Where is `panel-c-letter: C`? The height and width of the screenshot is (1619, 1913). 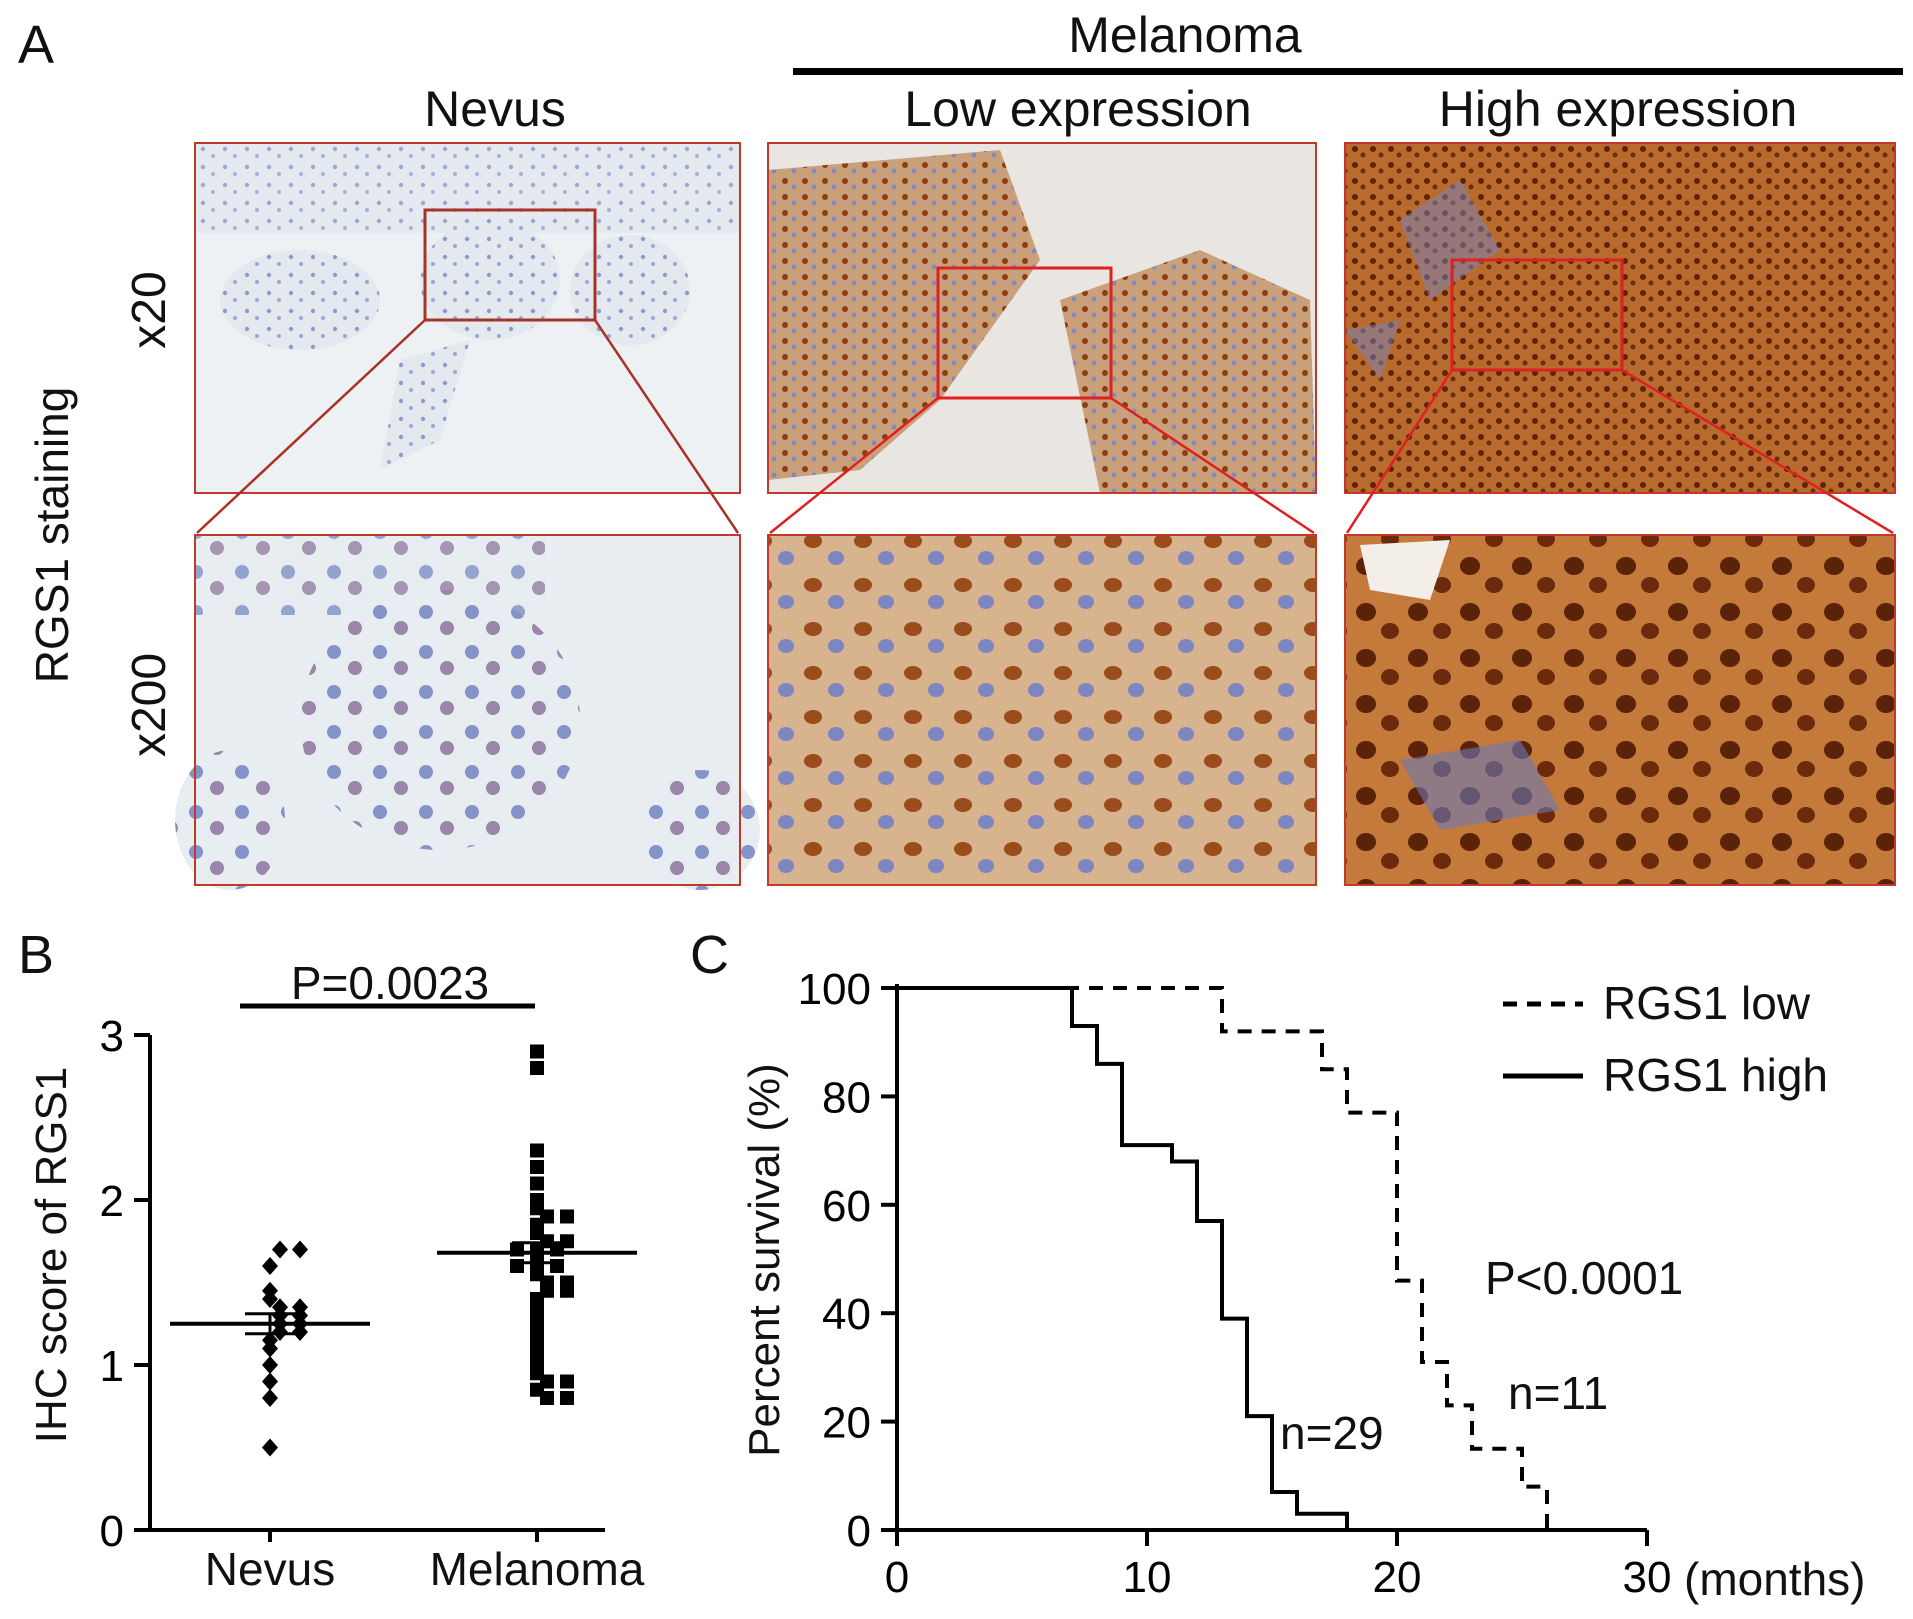 panel-c-letter: C is located at coordinates (709, 955).